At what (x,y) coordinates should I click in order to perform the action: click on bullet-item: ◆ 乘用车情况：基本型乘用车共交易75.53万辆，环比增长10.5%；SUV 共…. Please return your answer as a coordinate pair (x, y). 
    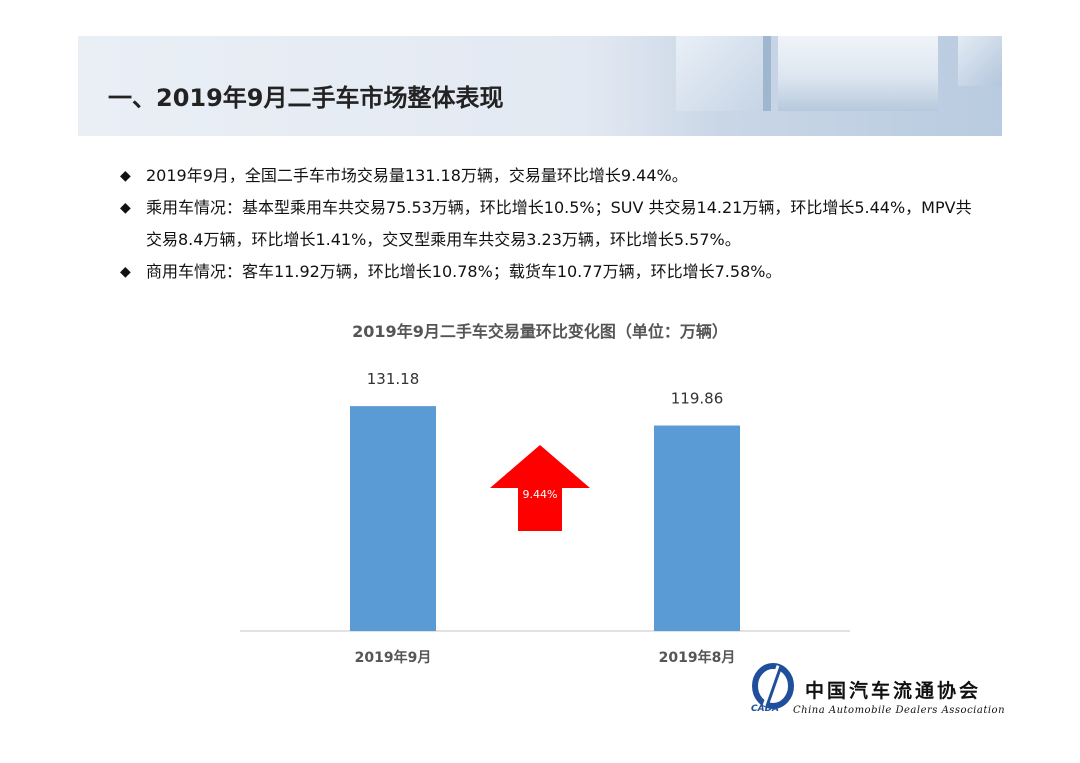
    Looking at the image, I should click on (550, 224).